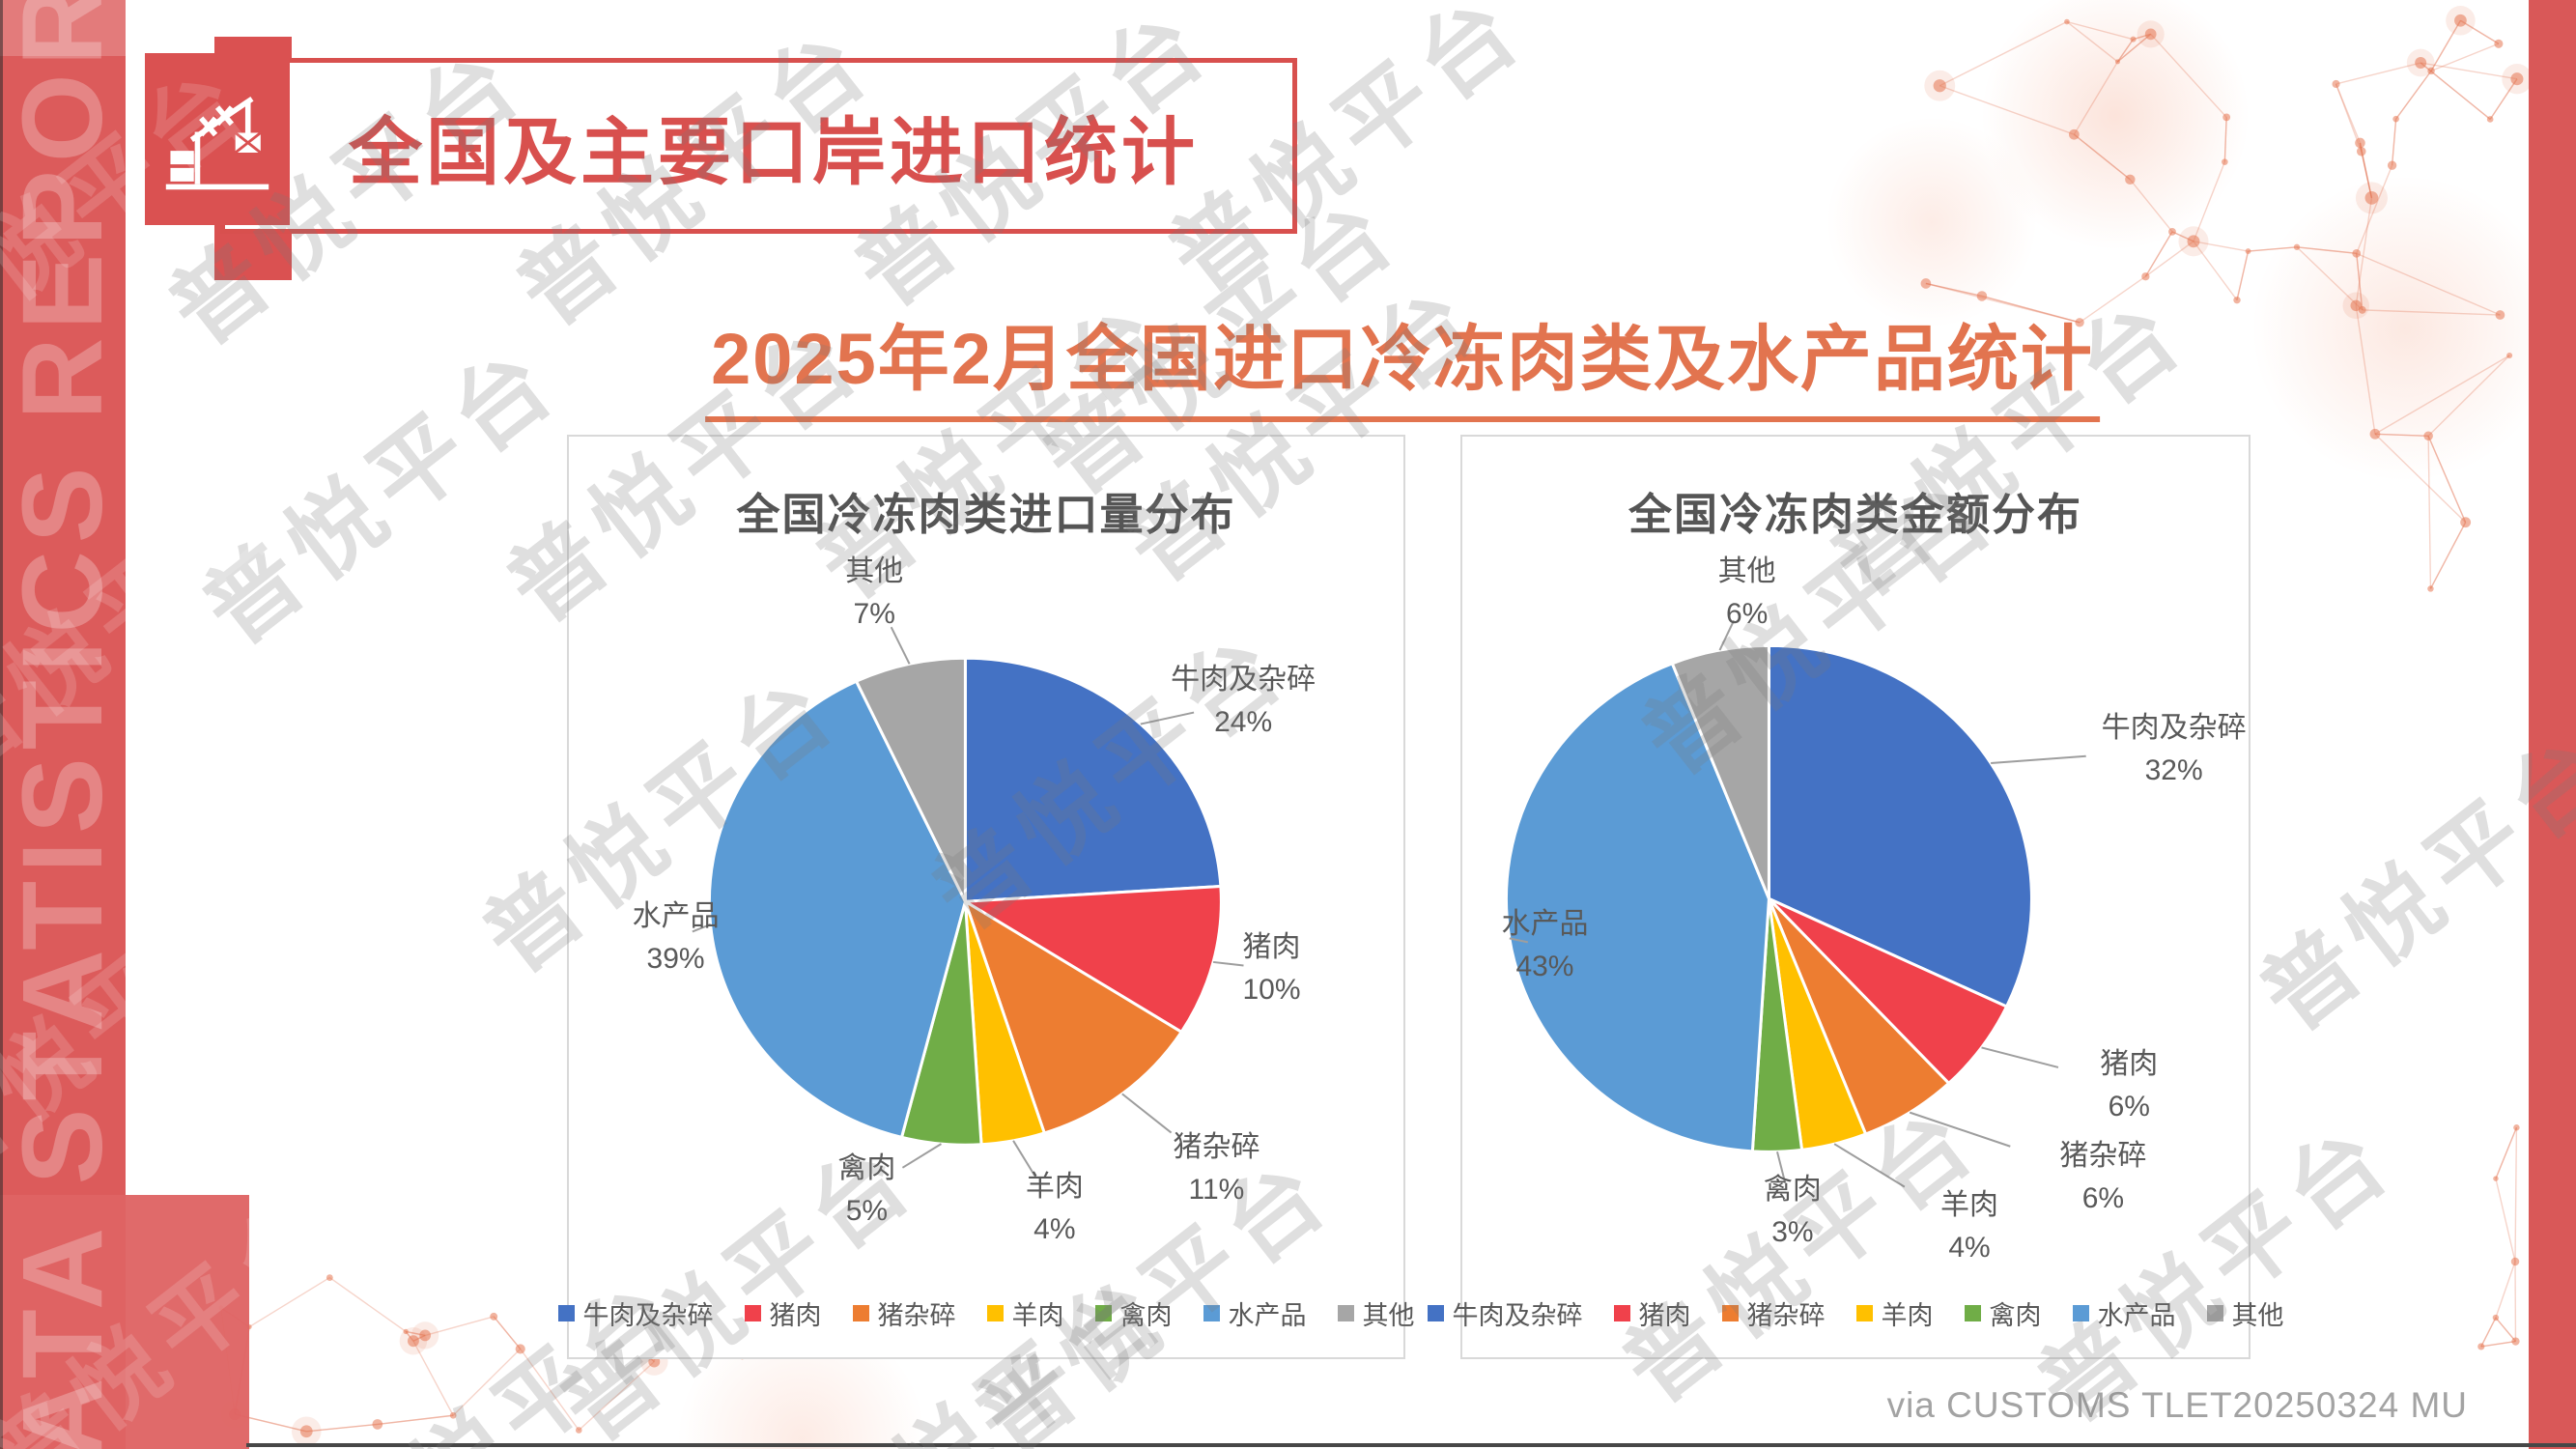 The width and height of the screenshot is (2576, 1449). What do you see at coordinates (1216, 1168) in the screenshot?
I see `pie-data-label: 猪杂碎 11%` at bounding box center [1216, 1168].